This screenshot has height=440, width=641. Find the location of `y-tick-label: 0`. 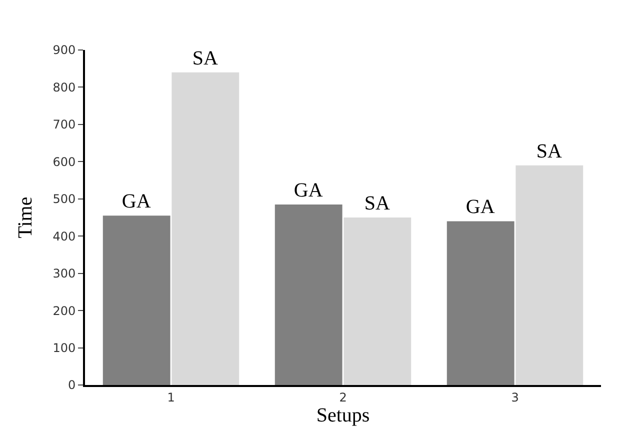

y-tick-label: 0 is located at coordinates (72, 385).